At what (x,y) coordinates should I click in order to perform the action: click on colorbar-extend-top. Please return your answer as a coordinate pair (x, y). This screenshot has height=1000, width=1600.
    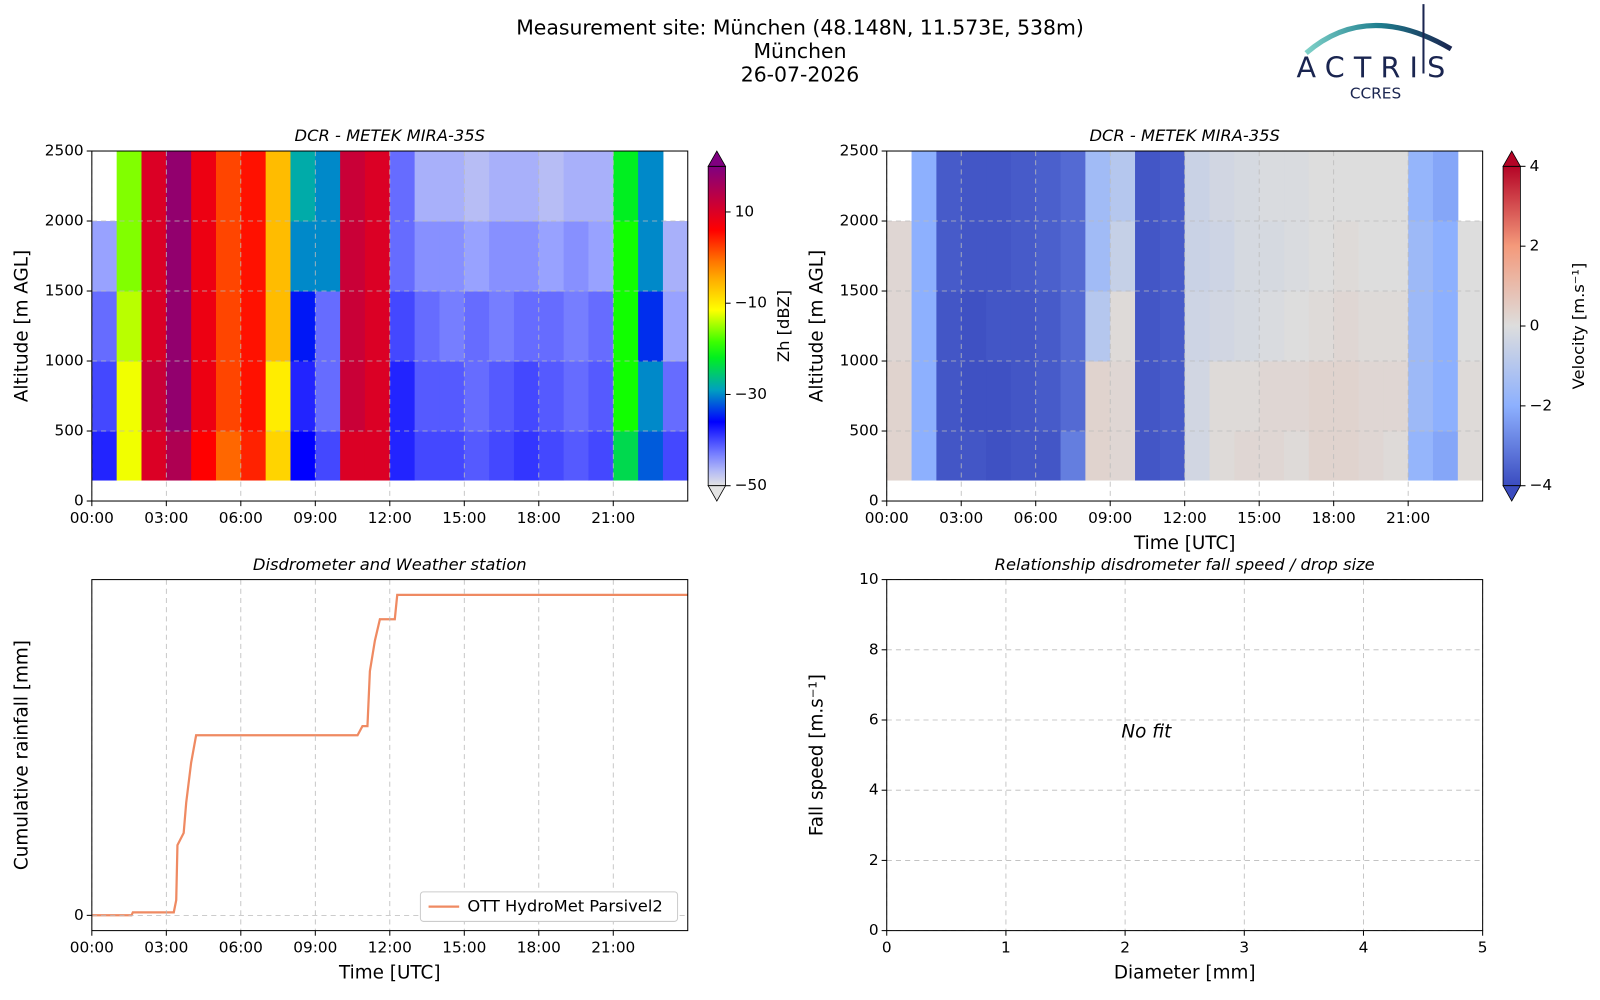
    Looking at the image, I should click on (1512, 158).